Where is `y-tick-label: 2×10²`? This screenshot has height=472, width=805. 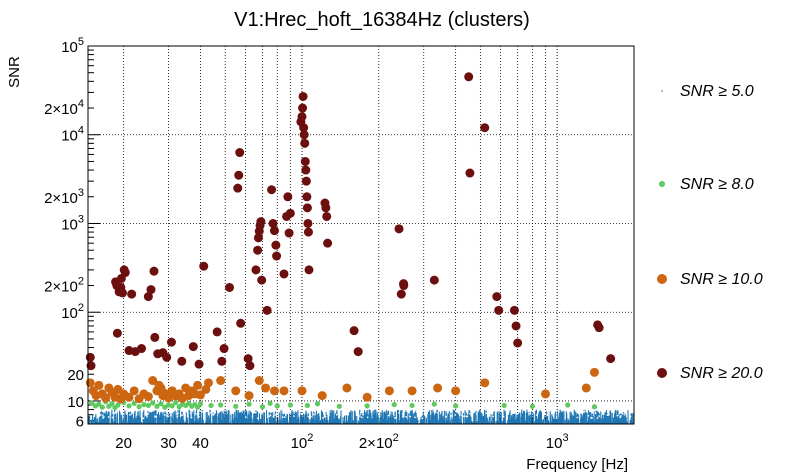
y-tick-label: 2×10² is located at coordinates (64, 286).